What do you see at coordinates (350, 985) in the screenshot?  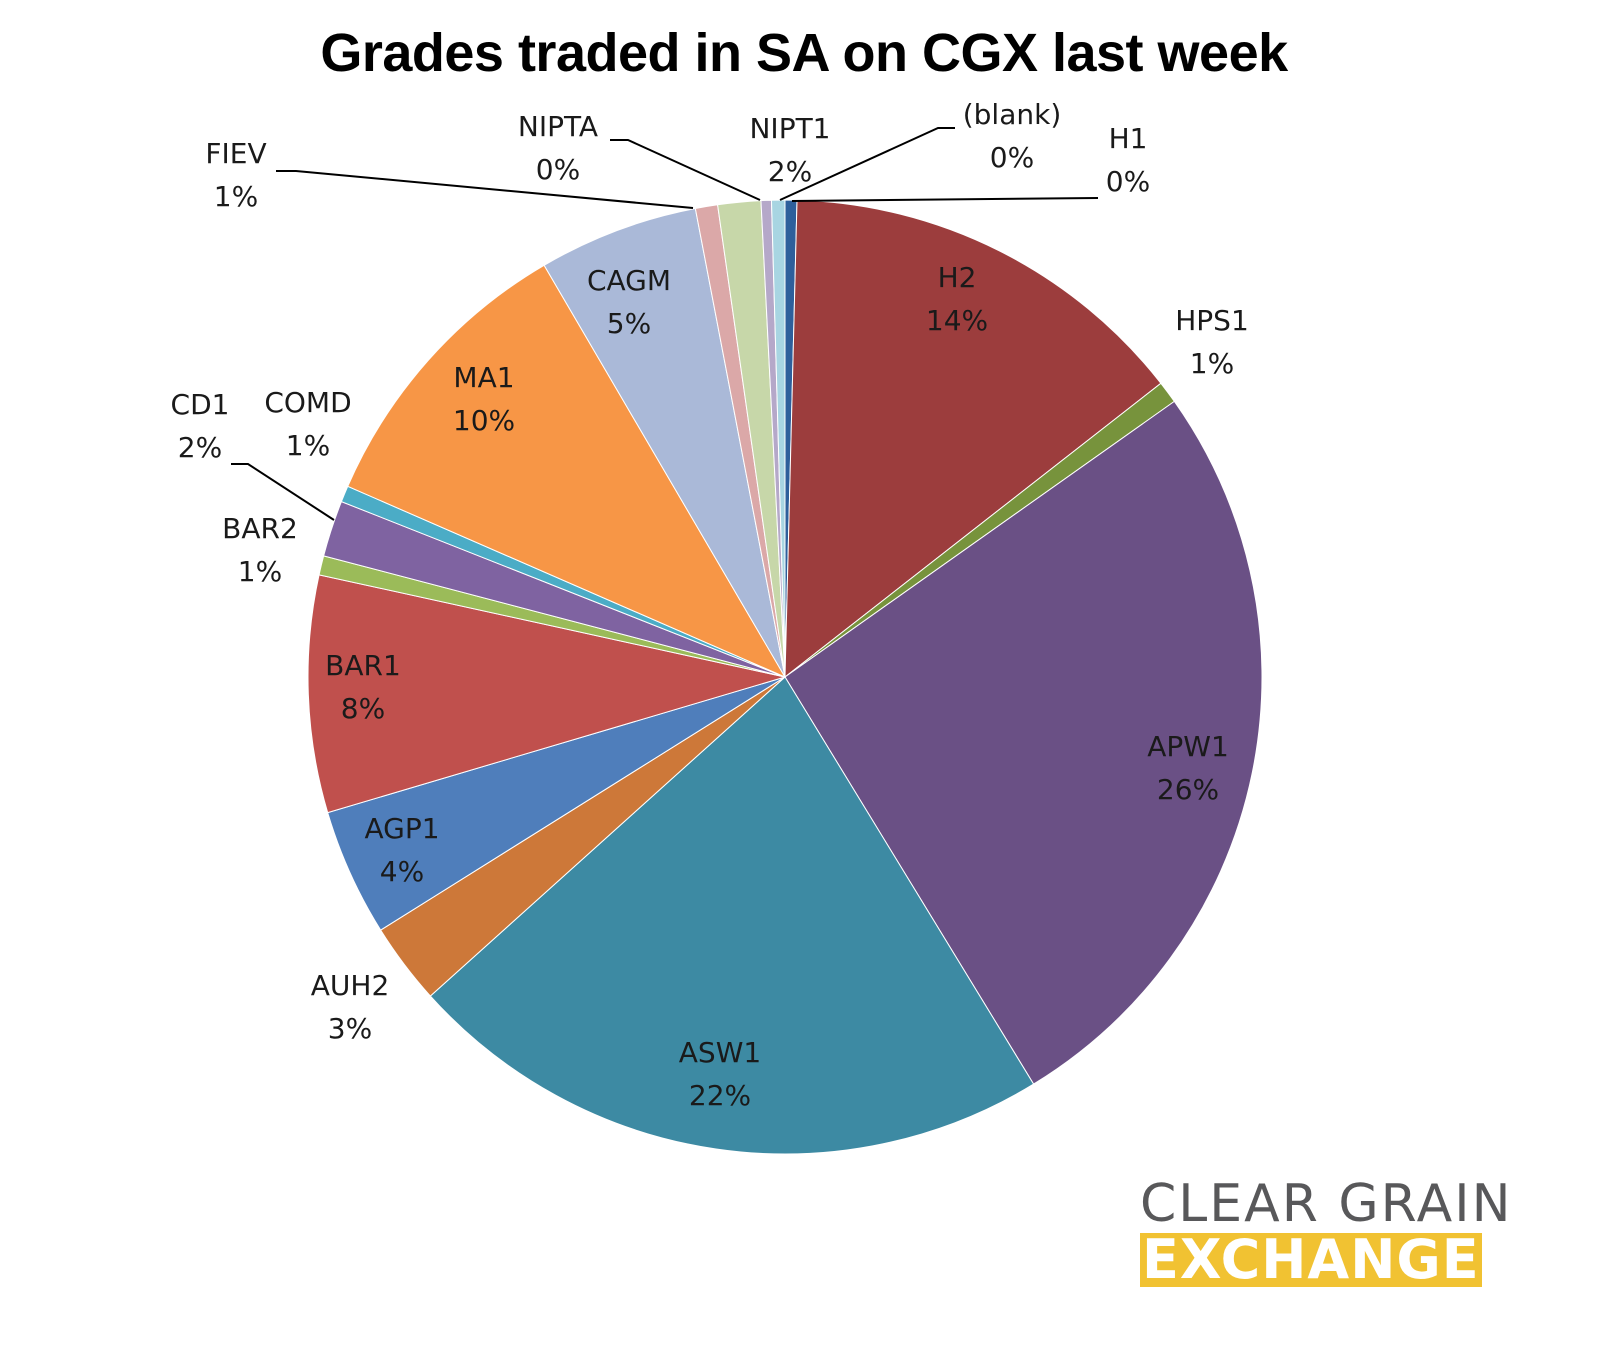 I see `slice-label-auh2: AUH2` at bounding box center [350, 985].